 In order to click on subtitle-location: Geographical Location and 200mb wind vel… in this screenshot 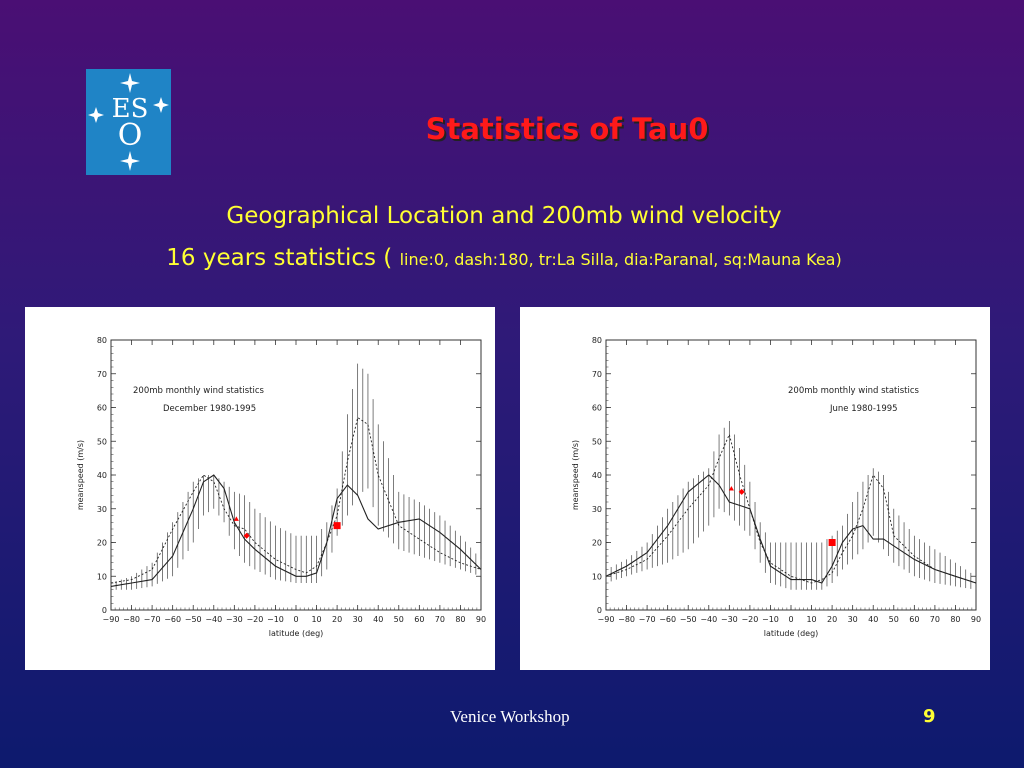, I will do `click(504, 216)`.